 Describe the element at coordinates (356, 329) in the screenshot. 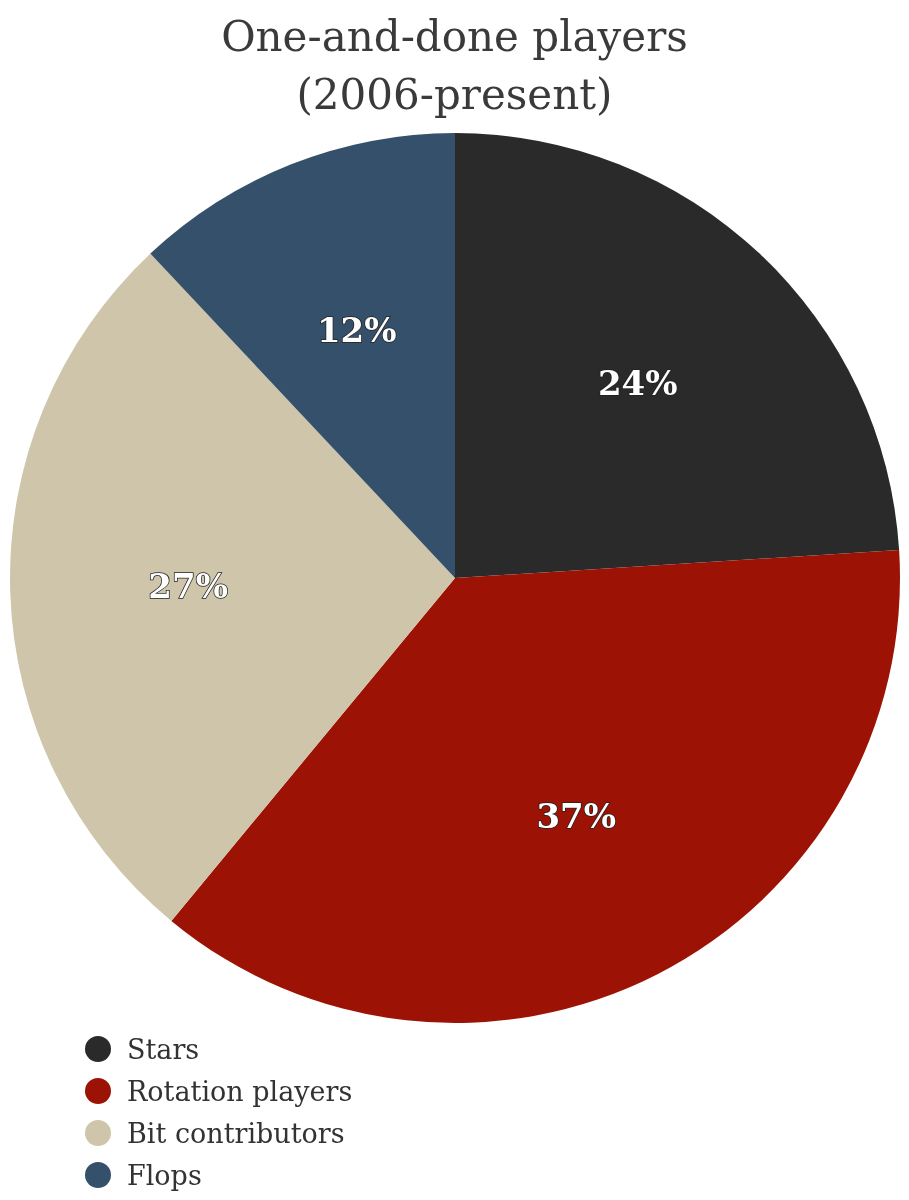

I see `data-label: 12%` at that location.